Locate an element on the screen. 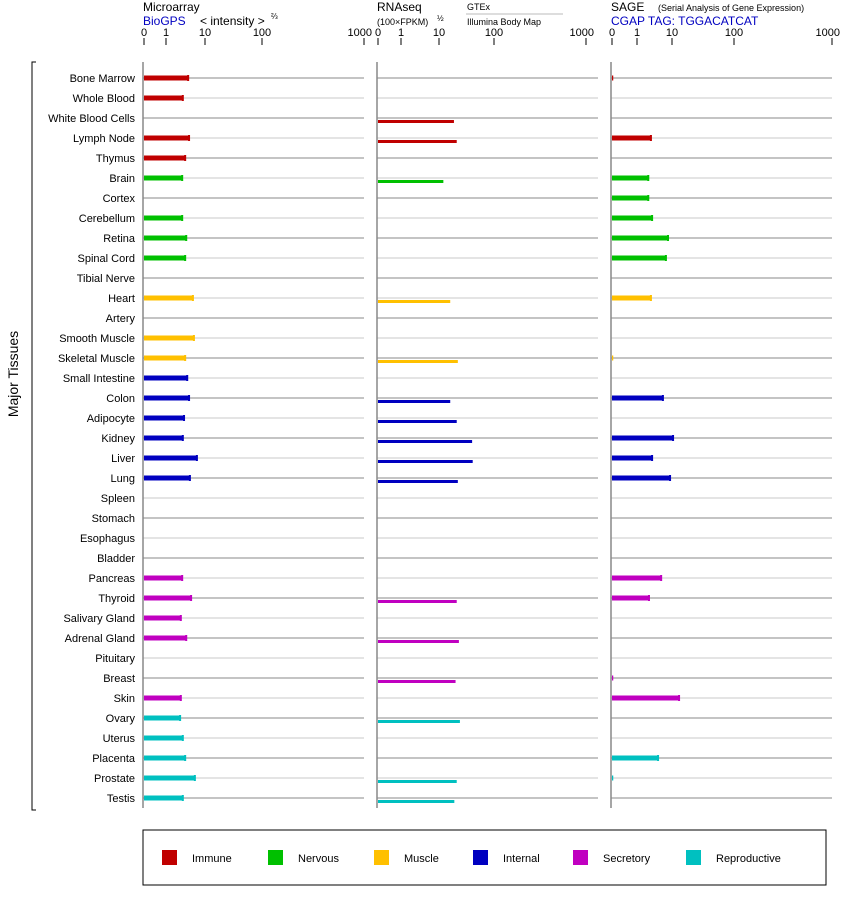 This screenshot has width=842, height=900. tissue-label: Cerebellum is located at coordinates (107, 219).